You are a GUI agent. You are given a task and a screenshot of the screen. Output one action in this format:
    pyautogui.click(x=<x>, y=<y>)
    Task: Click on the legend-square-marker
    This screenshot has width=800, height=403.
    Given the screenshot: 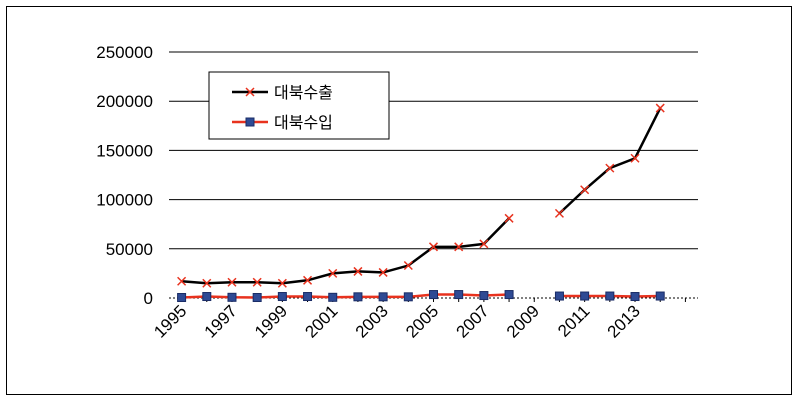 What is the action you would take?
    pyautogui.click(x=250, y=122)
    